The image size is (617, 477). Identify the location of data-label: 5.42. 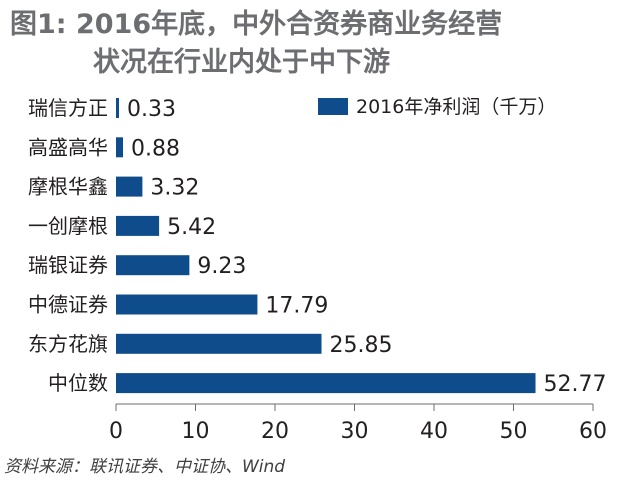
(191, 227).